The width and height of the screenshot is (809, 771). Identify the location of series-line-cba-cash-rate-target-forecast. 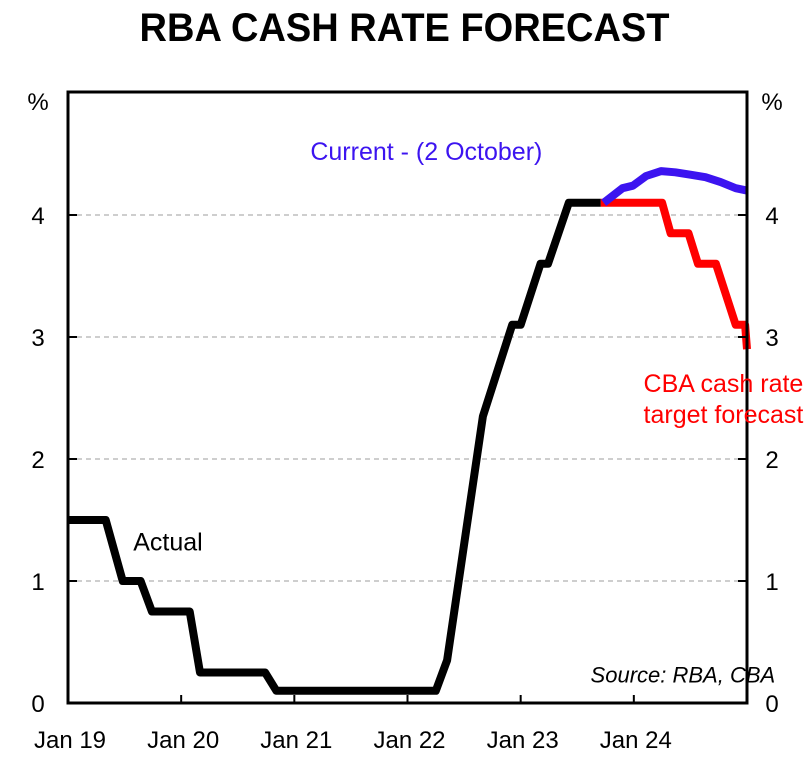
(675, 274).